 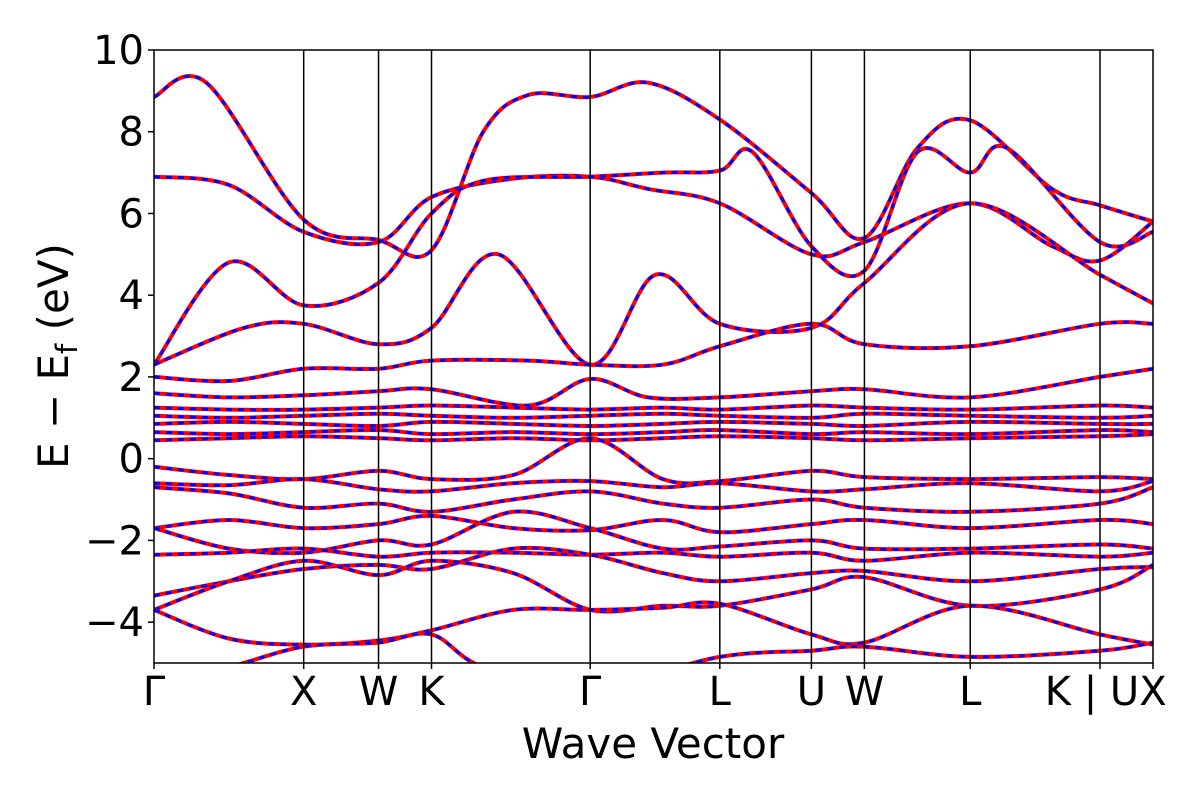 What do you see at coordinates (590, 692) in the screenshot?
I see `x-tick-label-5: Γ` at bounding box center [590, 692].